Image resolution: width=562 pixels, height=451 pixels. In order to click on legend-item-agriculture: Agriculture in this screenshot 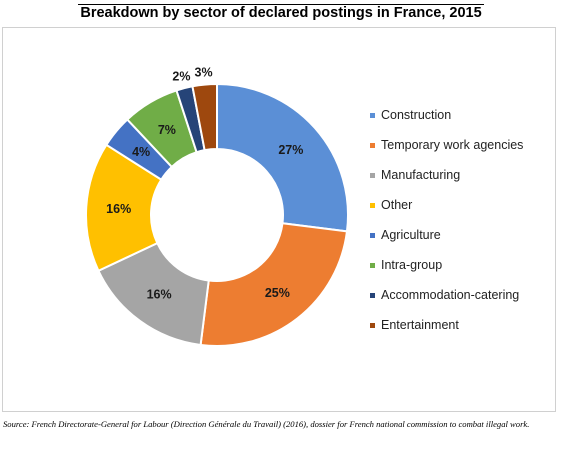, I will do `click(446, 235)`.